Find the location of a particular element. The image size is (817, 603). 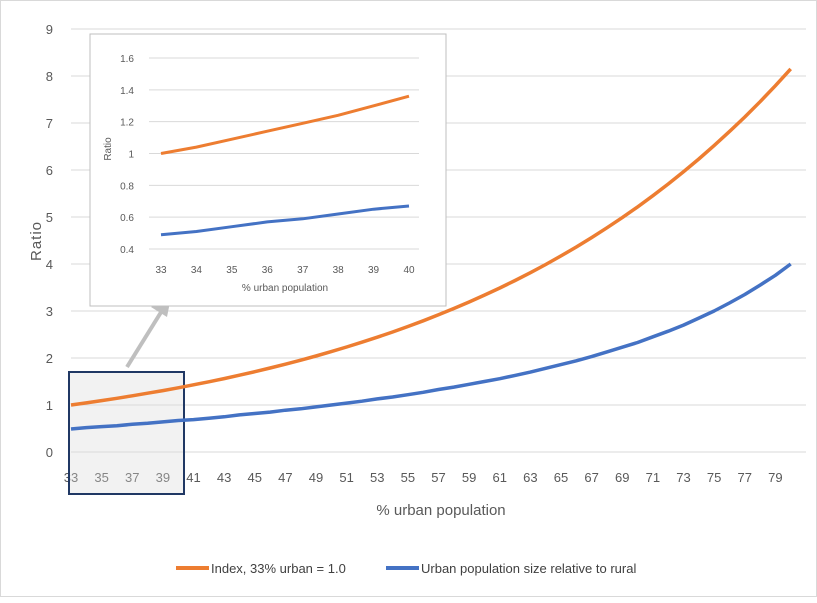

main-y-tick: 6 is located at coordinates (49, 170).